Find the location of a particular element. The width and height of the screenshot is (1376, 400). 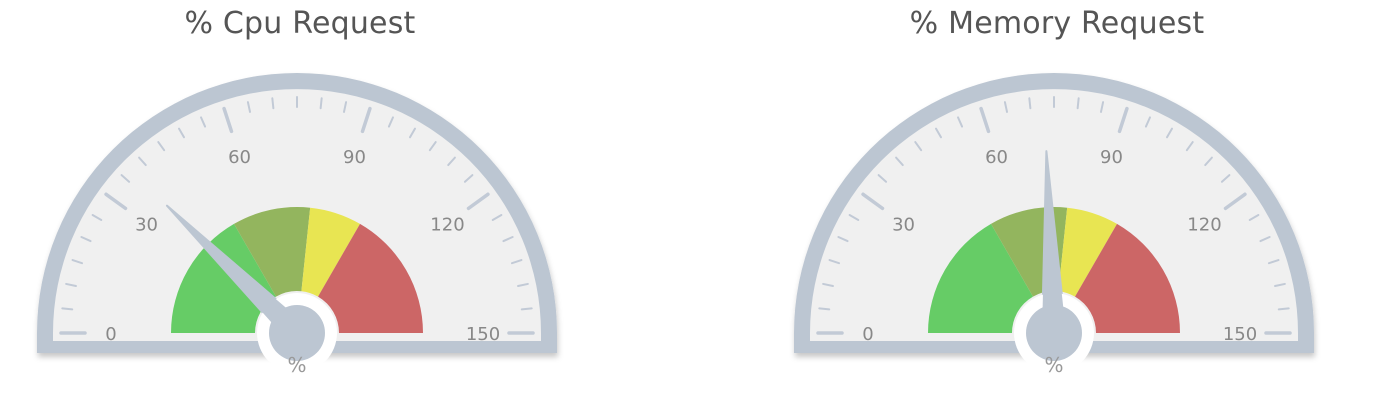

gauge-title: % Cpu Request is located at coordinates (300, 23).